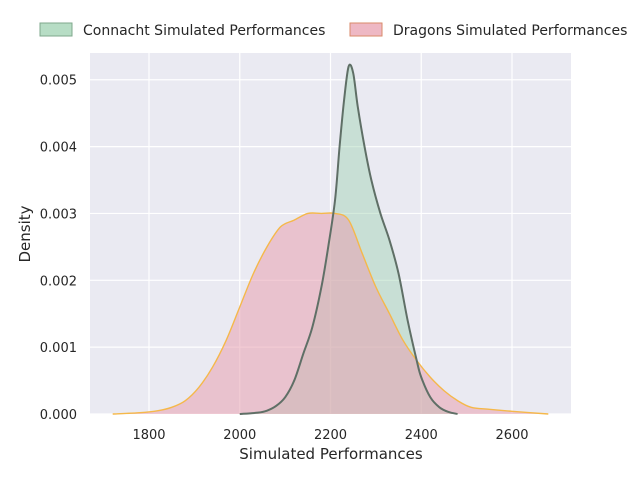  Describe the element at coordinates (58, 81) in the screenshot. I see `y-tick-label: 0.005` at that location.